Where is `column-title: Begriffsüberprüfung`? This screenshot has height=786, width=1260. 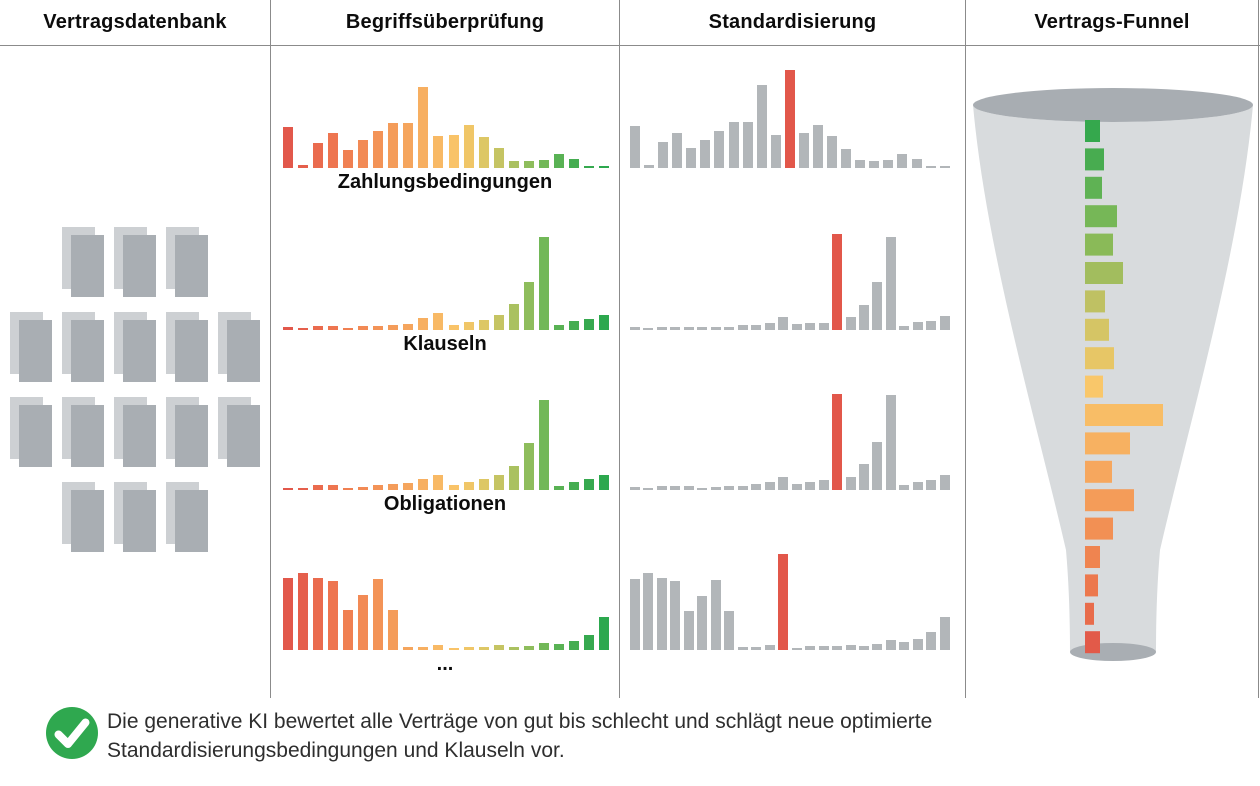 column-title: Begriffsüberprüfung is located at coordinates (445, 22).